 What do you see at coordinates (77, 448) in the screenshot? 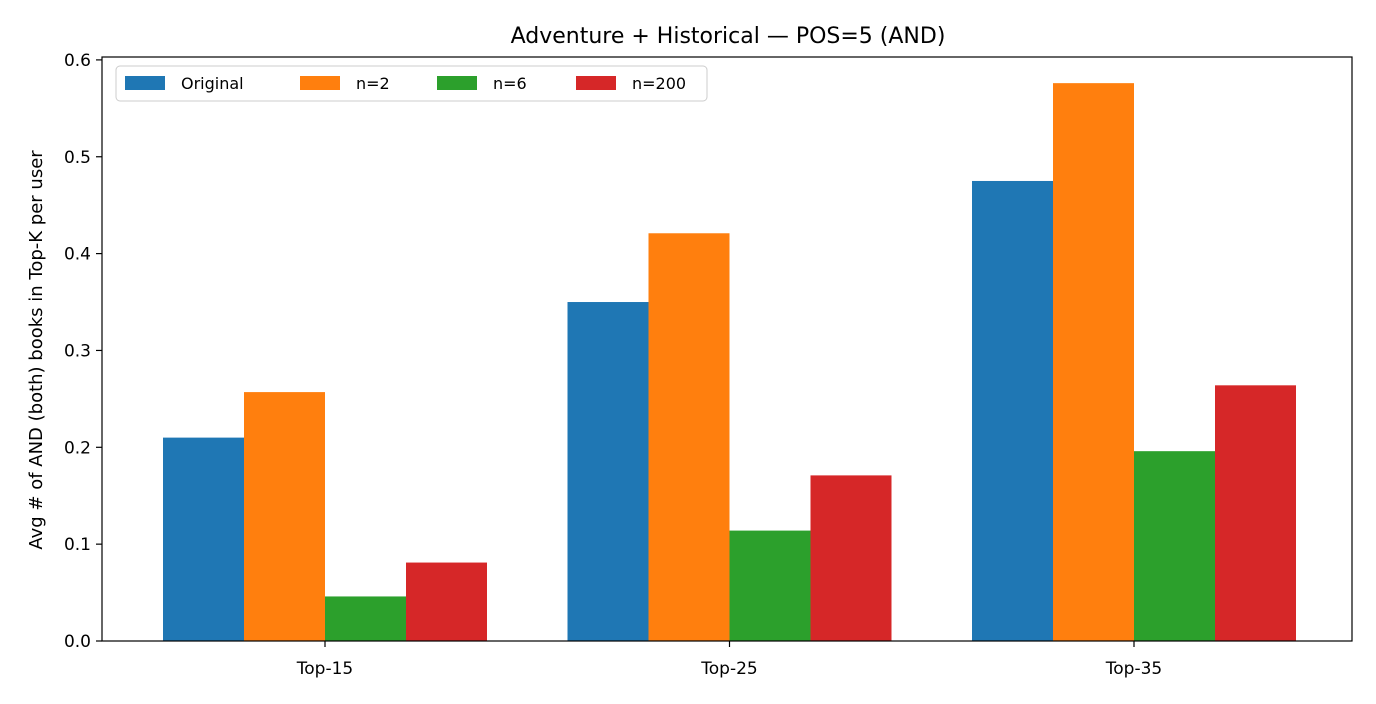
I see `y-tick-label: 0.2` at bounding box center [77, 448].